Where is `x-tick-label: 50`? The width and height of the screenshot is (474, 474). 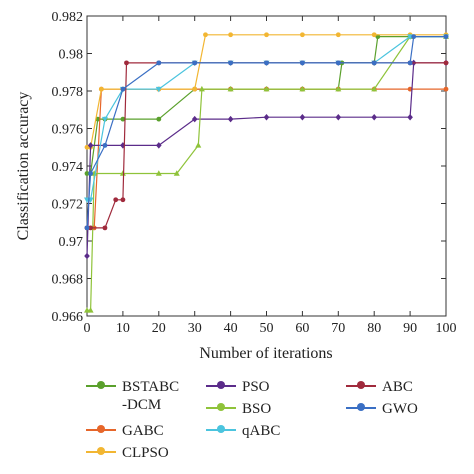
x-tick-label: 50 is located at coordinates (267, 328).